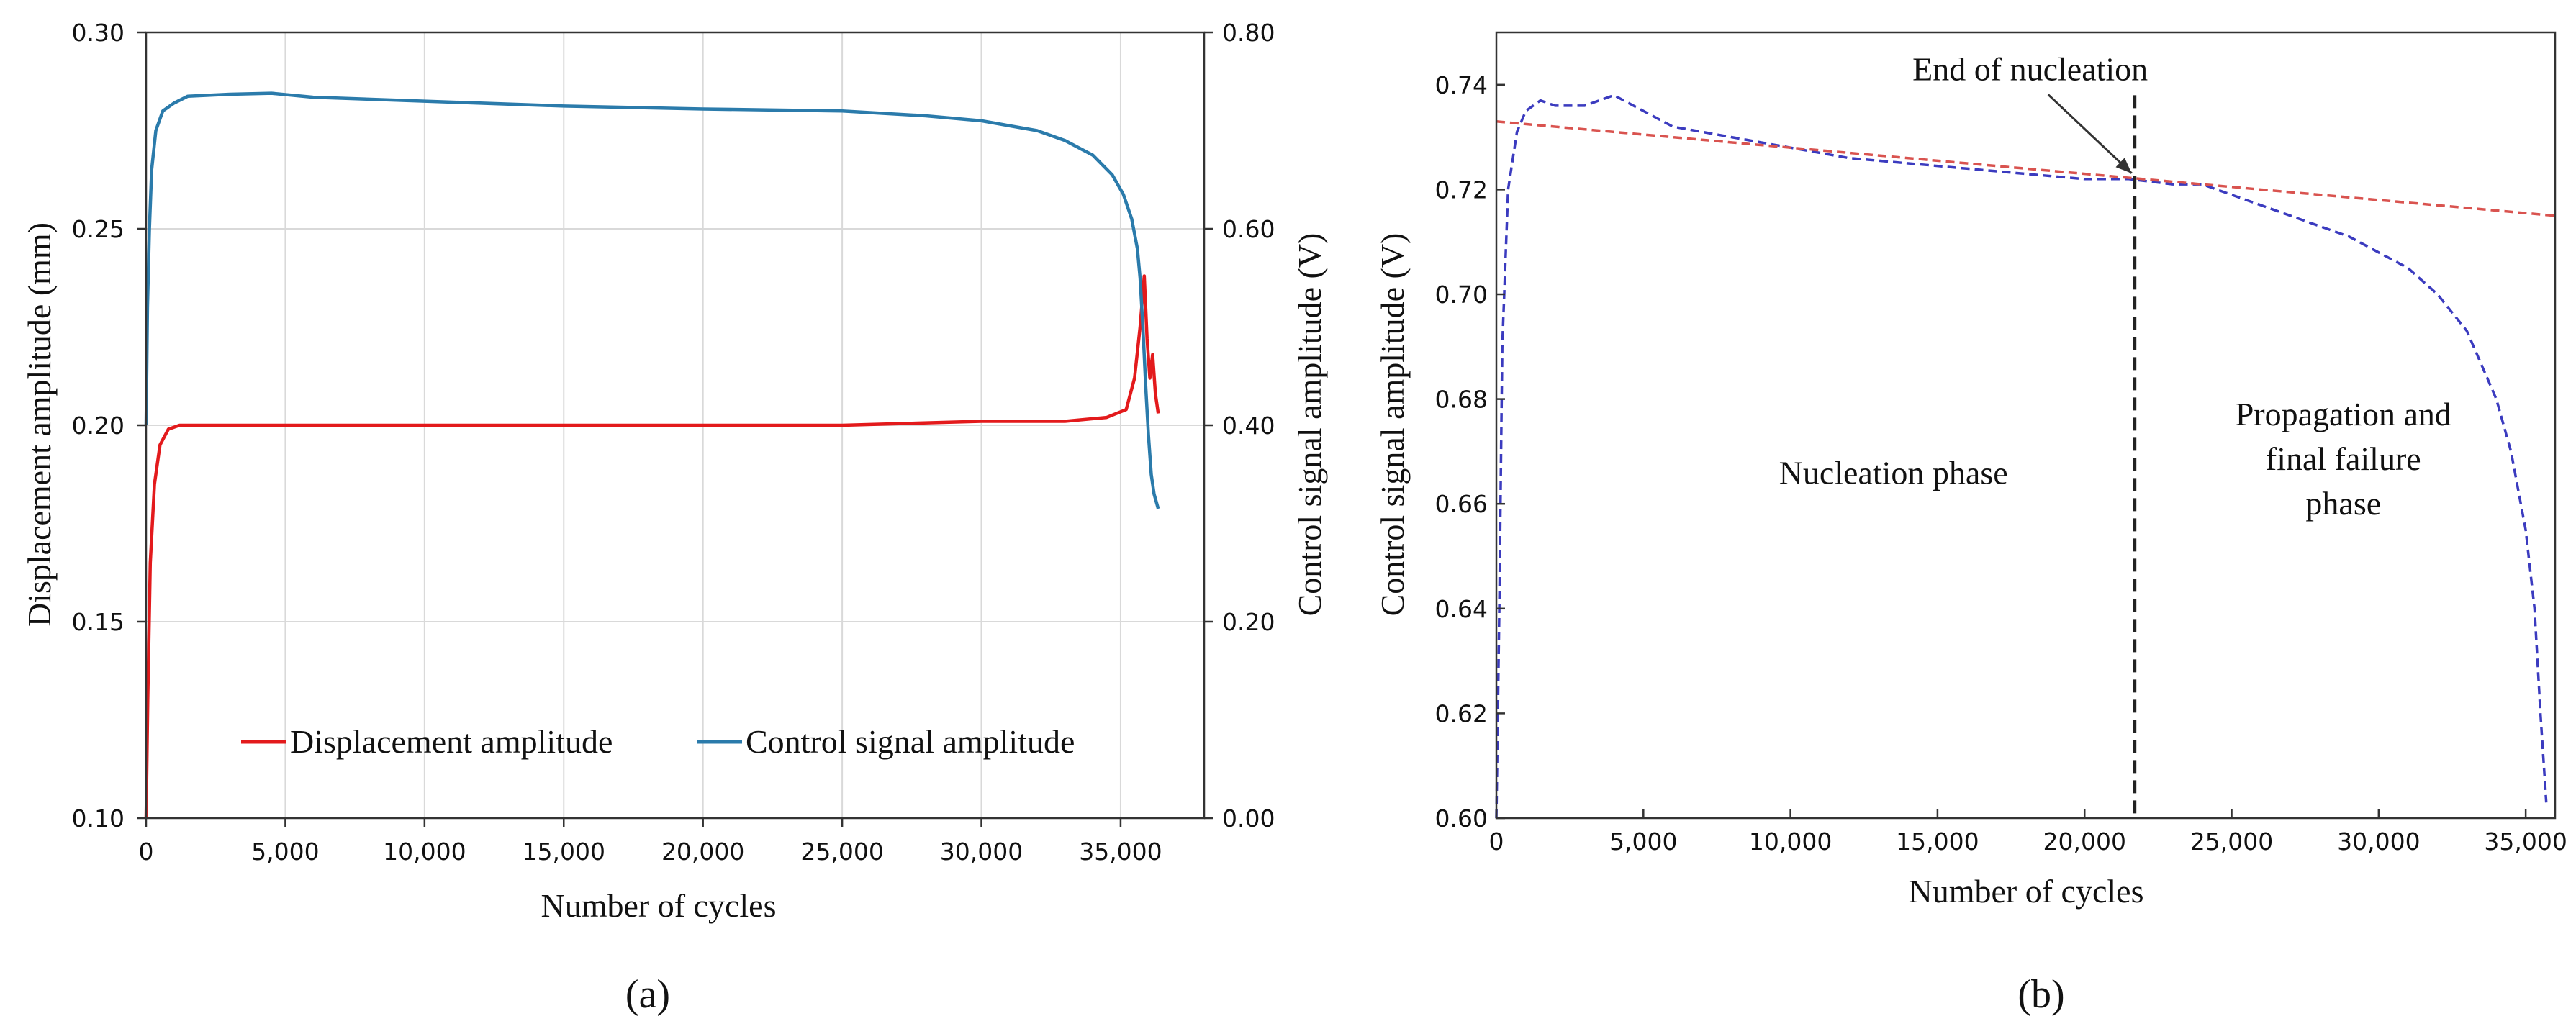 The height and width of the screenshot is (1034, 2576). I want to click on end-of-nucleation-arrow, so click(2090, 134).